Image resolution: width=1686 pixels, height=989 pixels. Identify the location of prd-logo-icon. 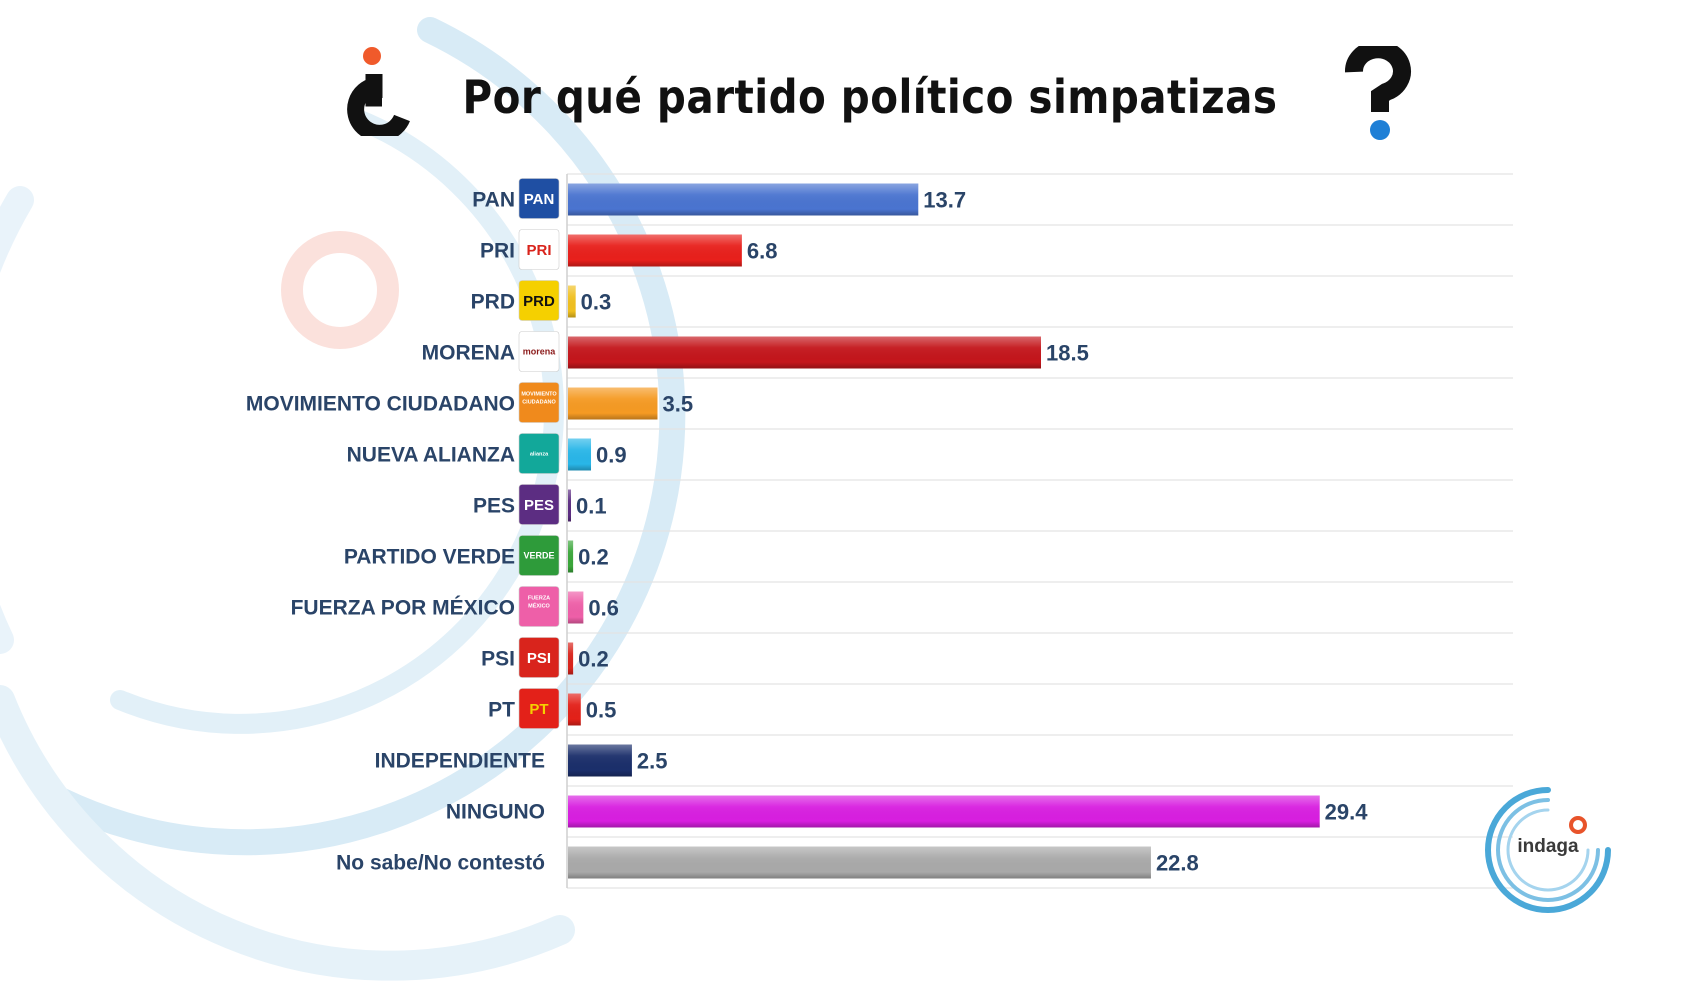
(539, 300).